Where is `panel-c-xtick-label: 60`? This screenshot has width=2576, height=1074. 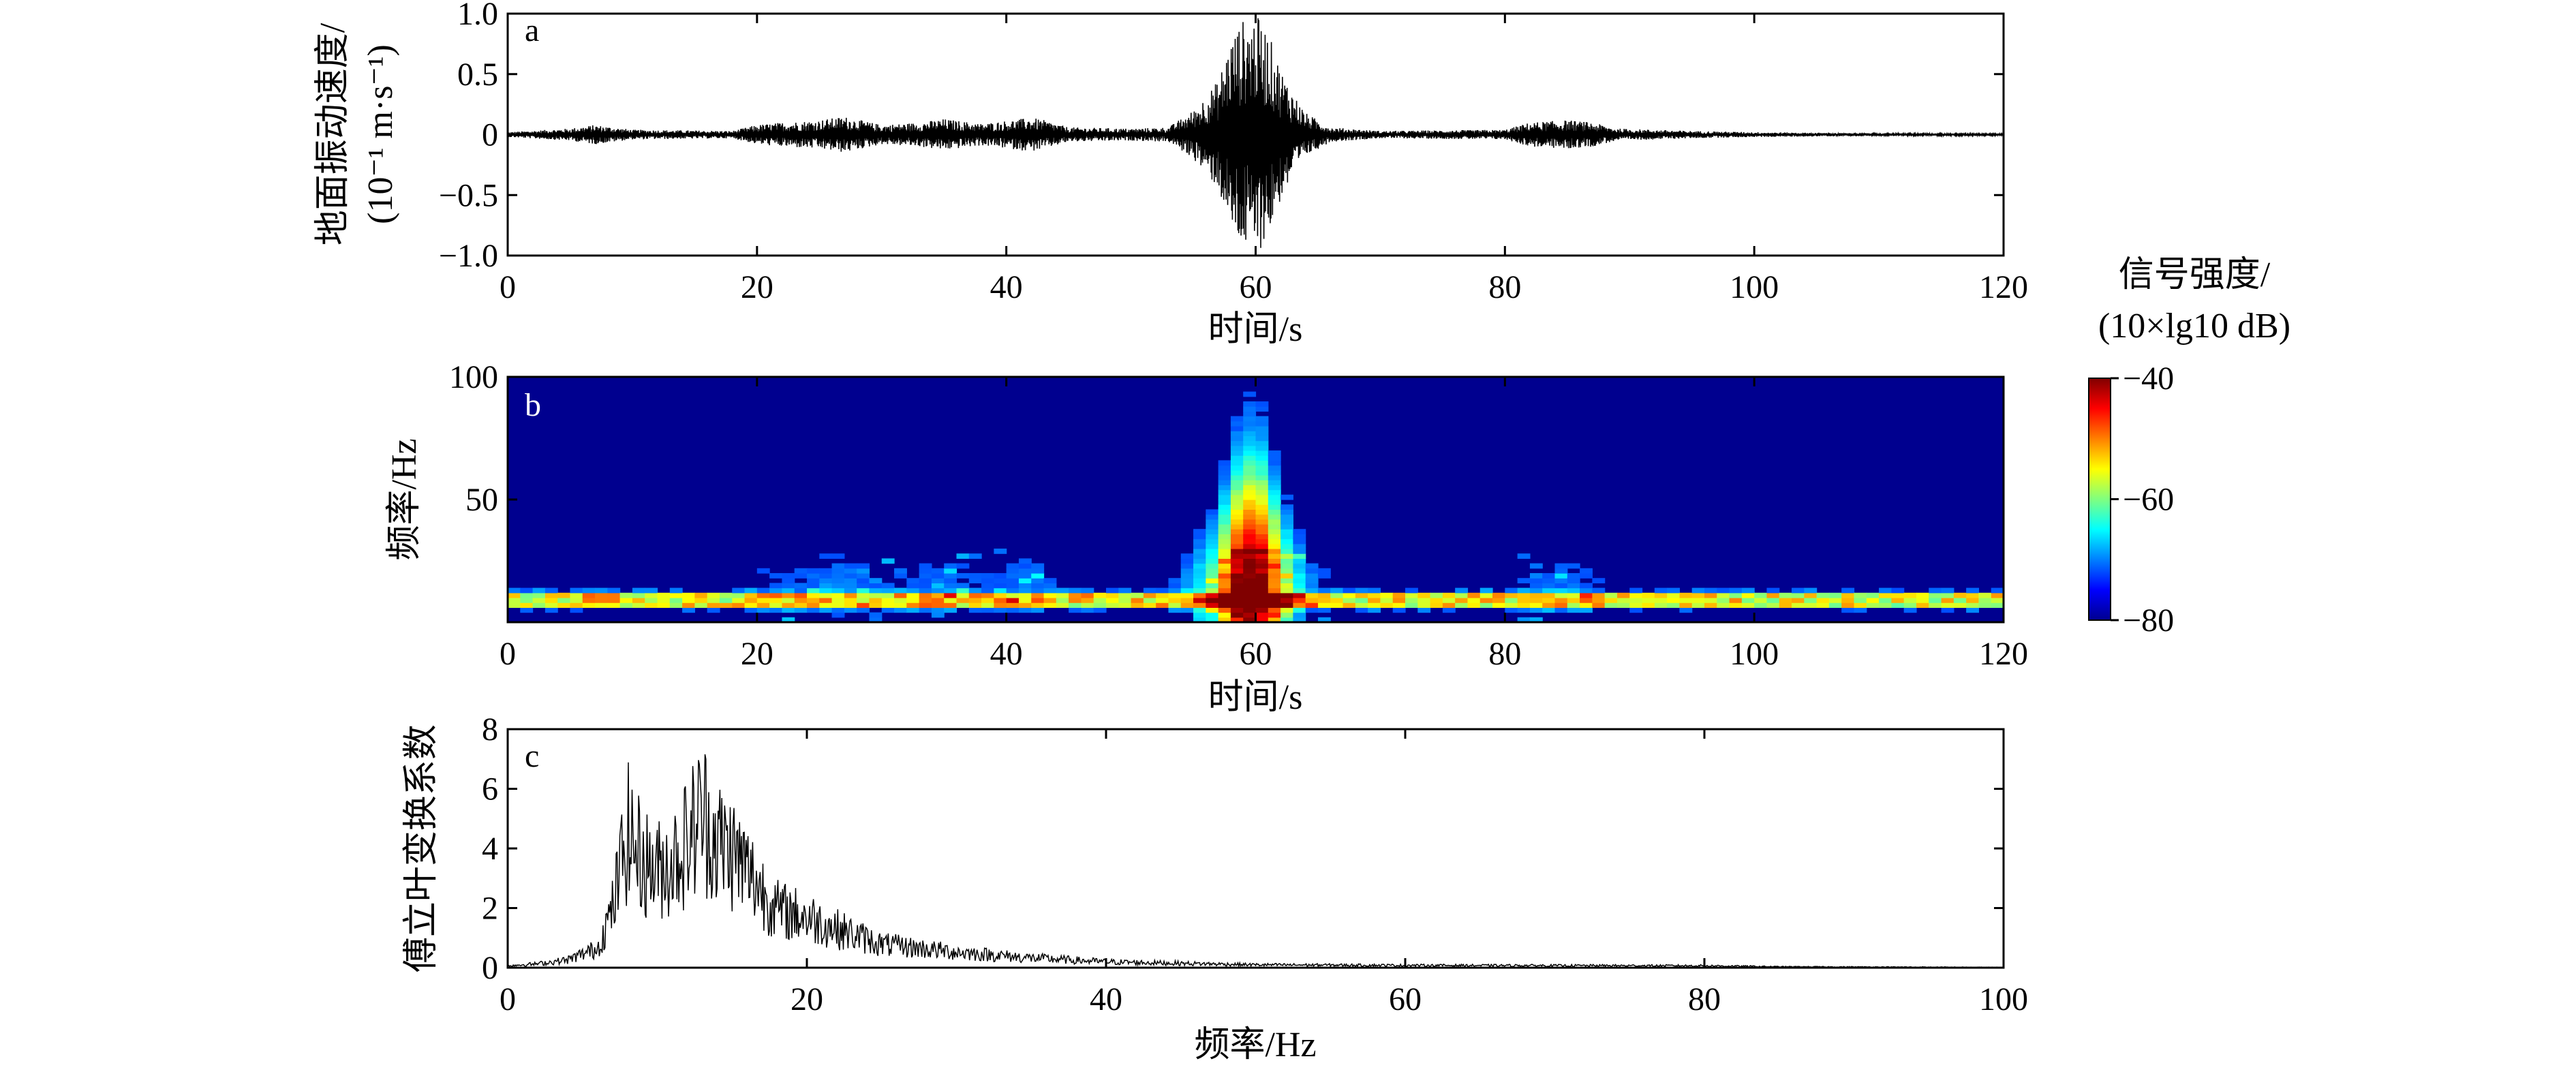 panel-c-xtick-label: 60 is located at coordinates (1405, 999).